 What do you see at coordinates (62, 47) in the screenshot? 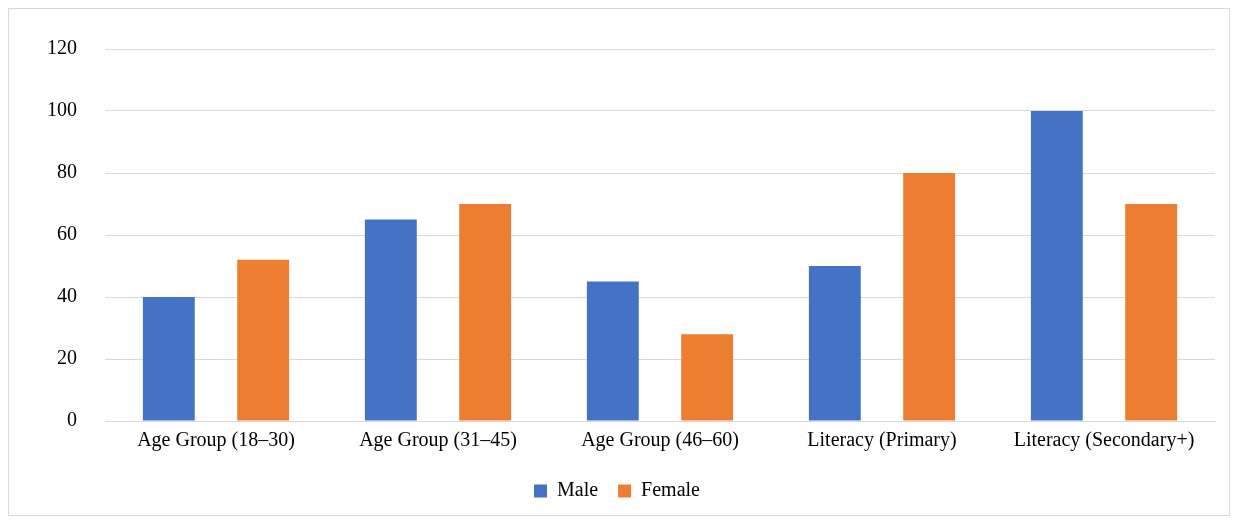
I see `y-tick-label: 120` at bounding box center [62, 47].